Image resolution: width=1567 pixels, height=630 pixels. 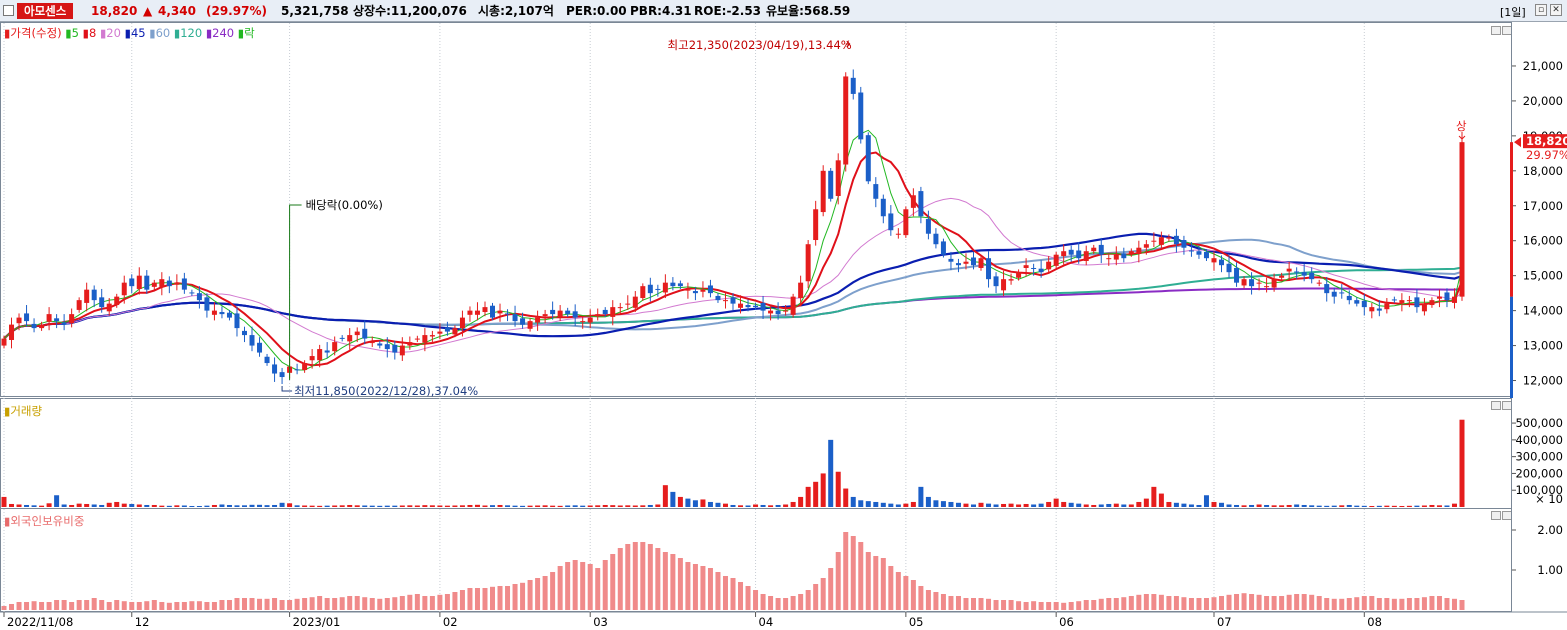 What do you see at coordinates (1496, 30) in the screenshot?
I see `price-panel-min-button` at bounding box center [1496, 30].